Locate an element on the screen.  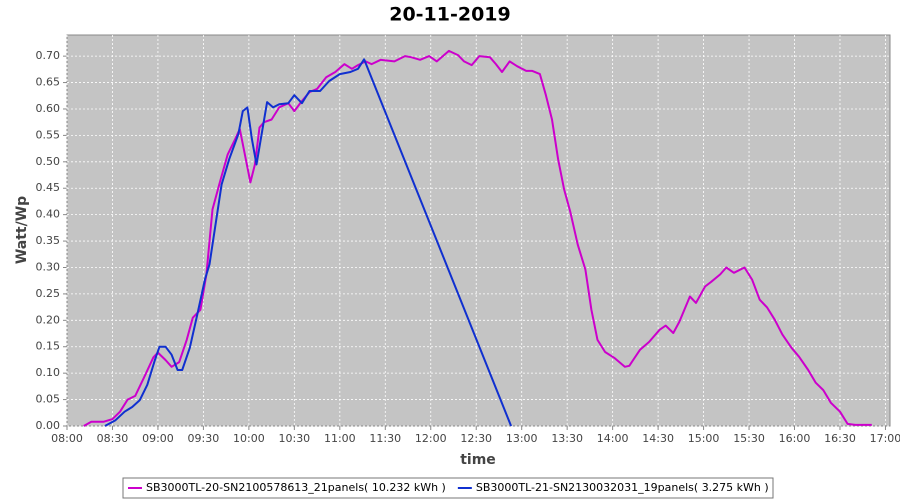
x-tick-label: 08:30 is located at coordinates (113, 438).